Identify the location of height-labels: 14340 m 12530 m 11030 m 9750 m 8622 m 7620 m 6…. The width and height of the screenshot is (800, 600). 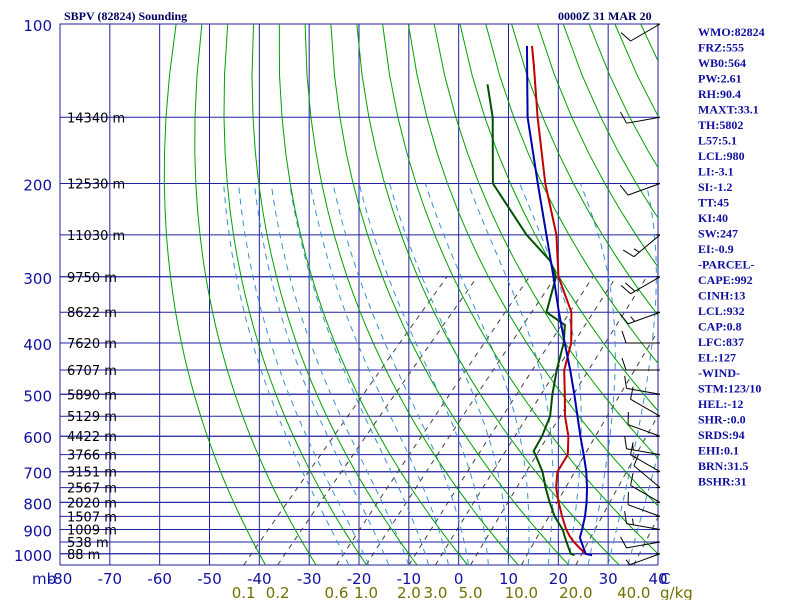
(96, 336).